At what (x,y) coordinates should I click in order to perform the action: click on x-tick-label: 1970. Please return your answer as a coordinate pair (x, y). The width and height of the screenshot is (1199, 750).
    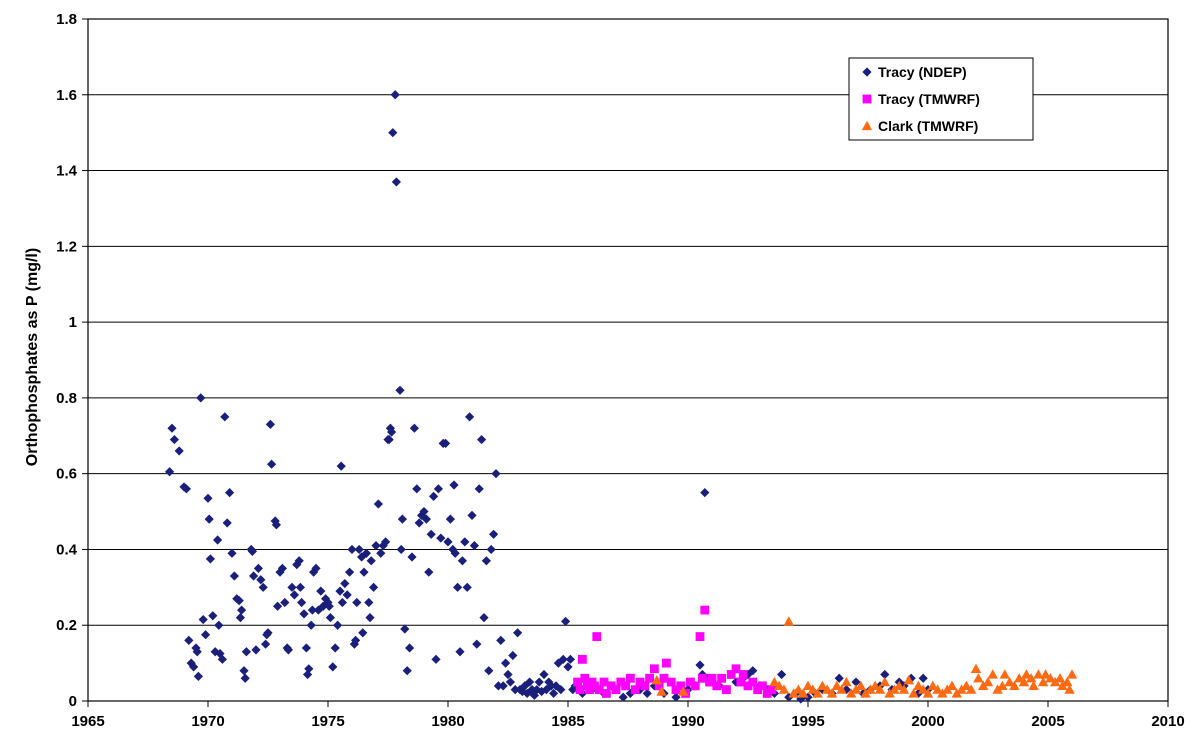
    Looking at the image, I should click on (207, 721).